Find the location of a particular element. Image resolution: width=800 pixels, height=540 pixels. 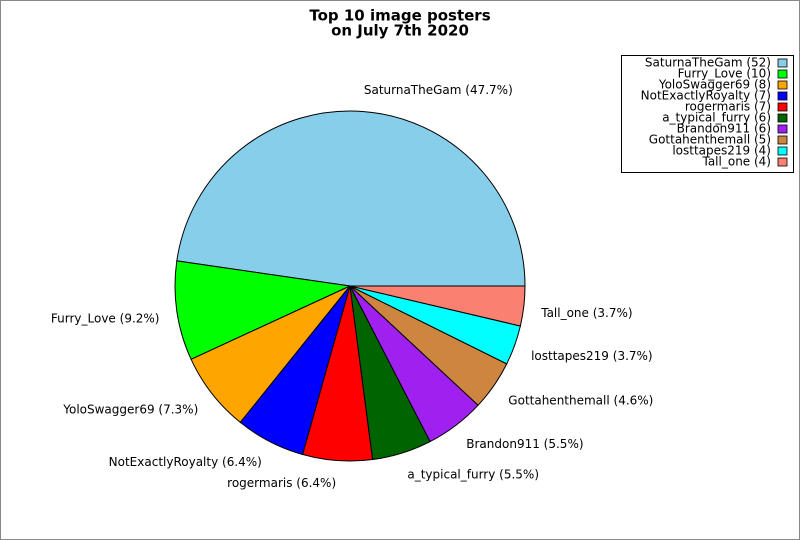

legend-label: SaturnaTheGam (52) is located at coordinates (708, 63).